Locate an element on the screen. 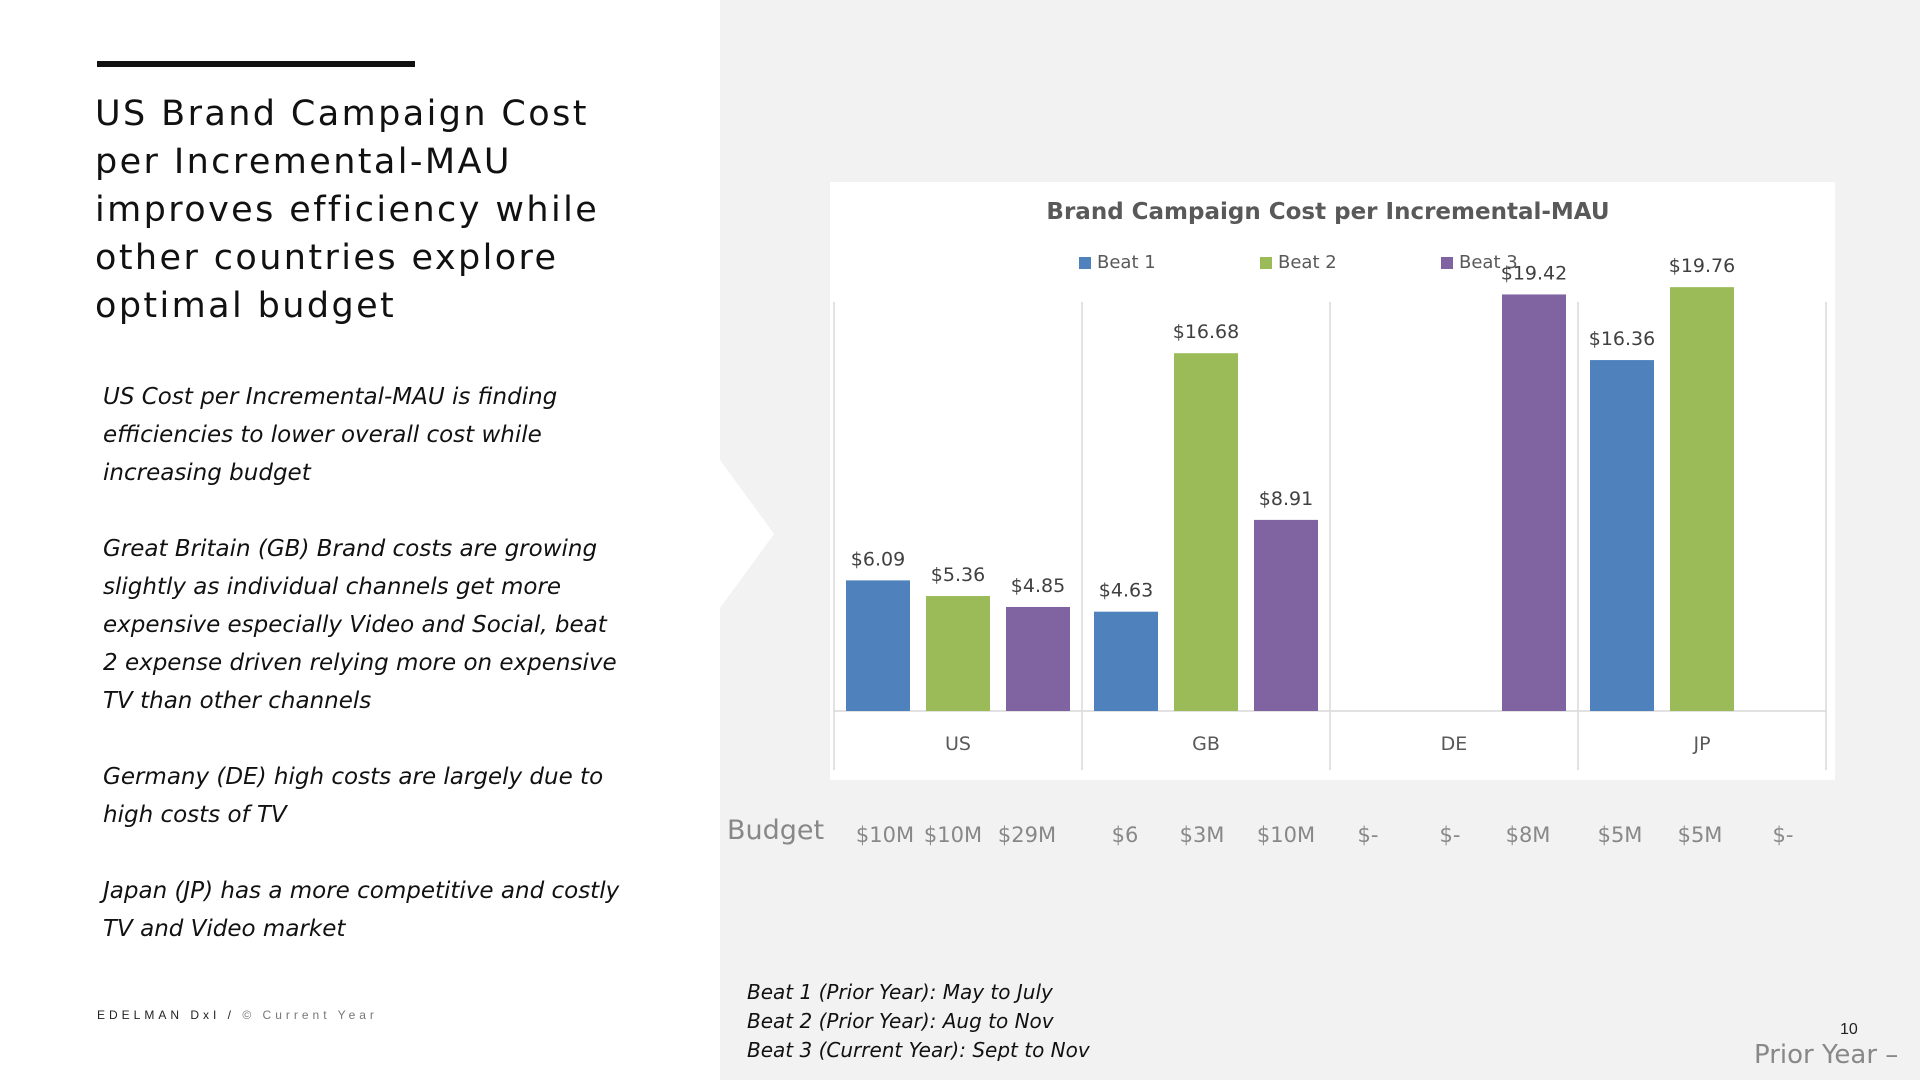 The image size is (1920, 1080). budget-value-gb-beat-3: $10M is located at coordinates (1286, 835).